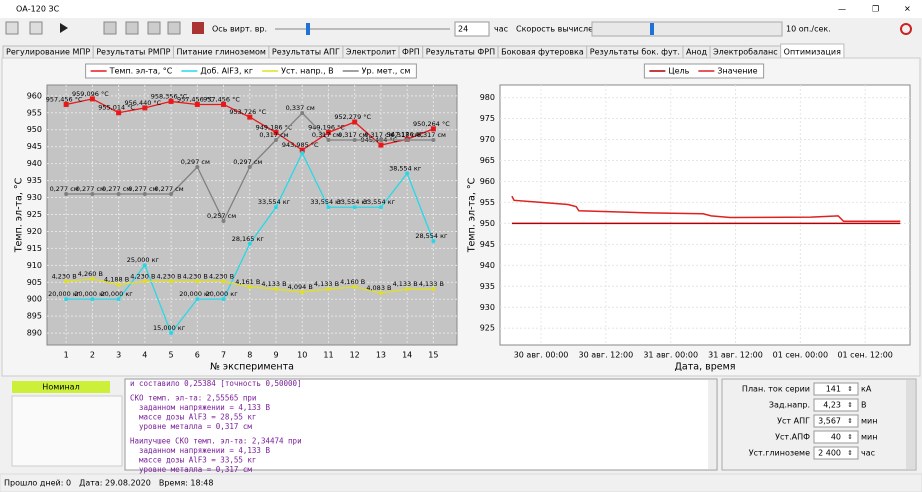 The height and width of the screenshot is (492, 922). I want to click on play-button, so click(64, 28).